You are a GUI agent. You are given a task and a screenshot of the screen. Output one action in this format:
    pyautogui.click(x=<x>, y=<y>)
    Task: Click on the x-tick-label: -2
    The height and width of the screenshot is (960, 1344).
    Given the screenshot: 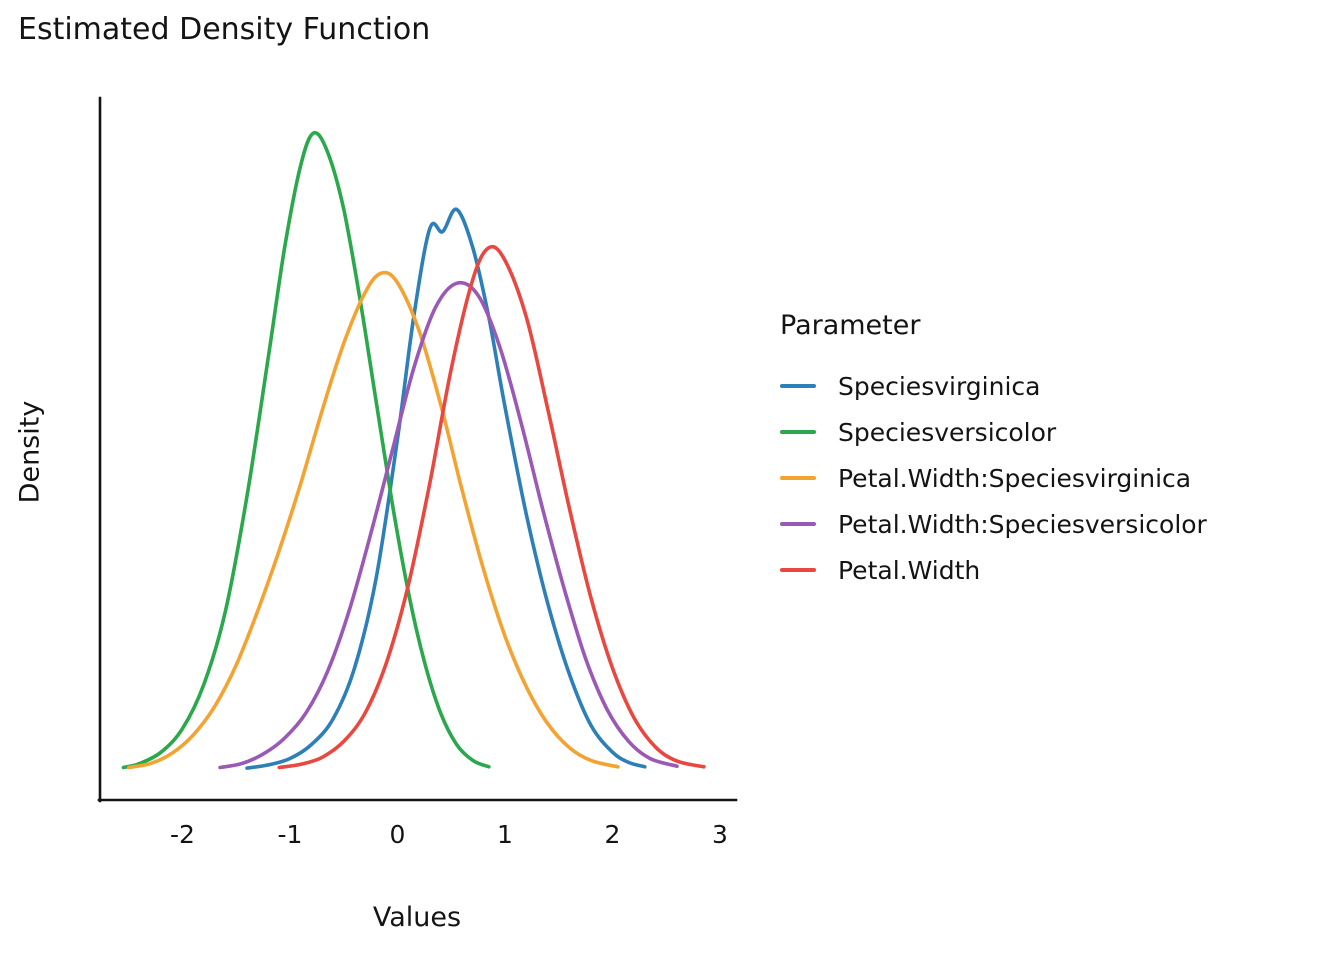 What is the action you would take?
    pyautogui.click(x=182, y=834)
    